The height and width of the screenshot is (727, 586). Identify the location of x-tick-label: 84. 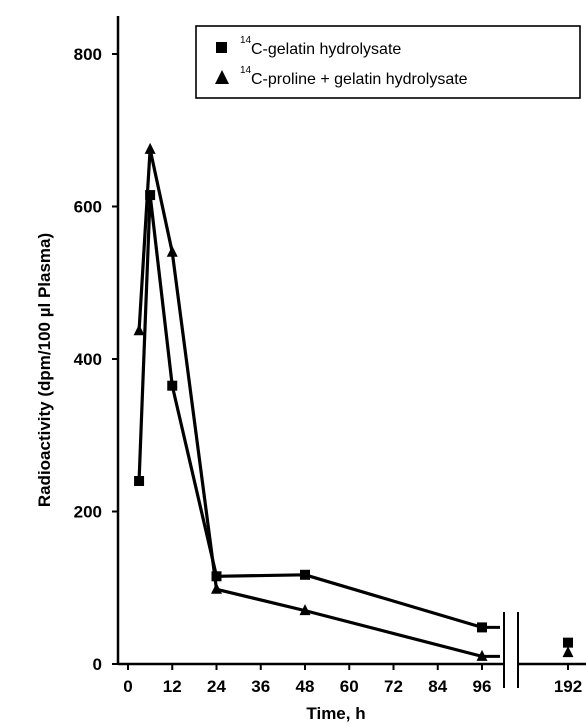
(437, 686).